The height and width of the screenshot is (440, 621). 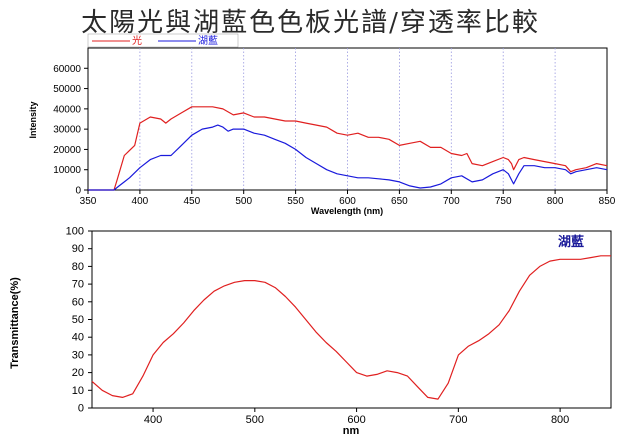 What do you see at coordinates (67, 109) in the screenshot?
I see `y-tick-label: 40000` at bounding box center [67, 109].